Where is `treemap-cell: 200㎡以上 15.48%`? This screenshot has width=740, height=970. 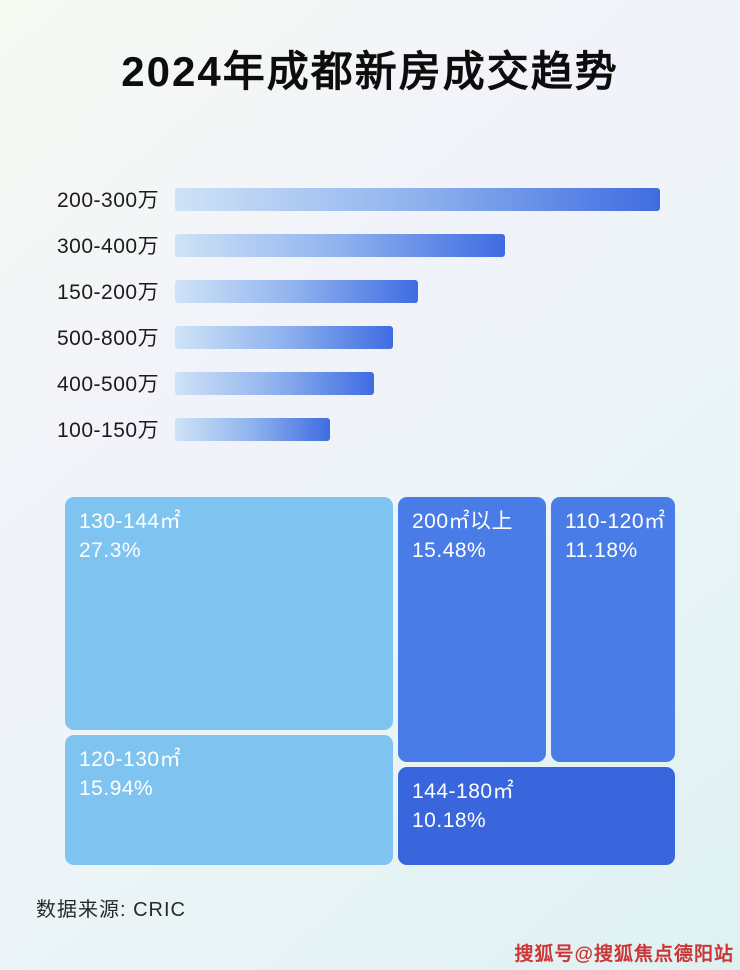
treemap-cell: 200㎡以上 15.48% is located at coordinates (472, 629).